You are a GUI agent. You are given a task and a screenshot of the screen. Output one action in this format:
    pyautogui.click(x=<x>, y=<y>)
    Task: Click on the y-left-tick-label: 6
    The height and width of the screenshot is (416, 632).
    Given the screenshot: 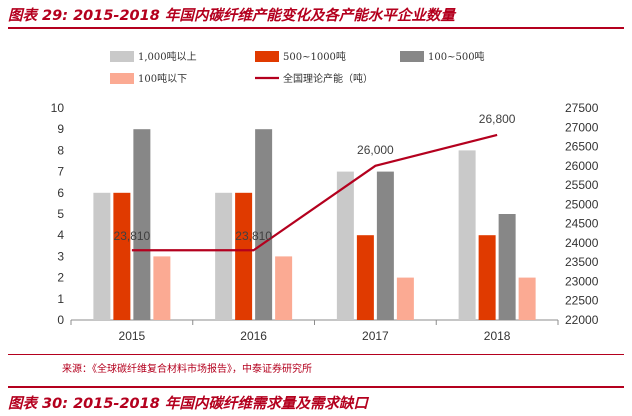 What is the action you would take?
    pyautogui.click(x=60, y=193)
    